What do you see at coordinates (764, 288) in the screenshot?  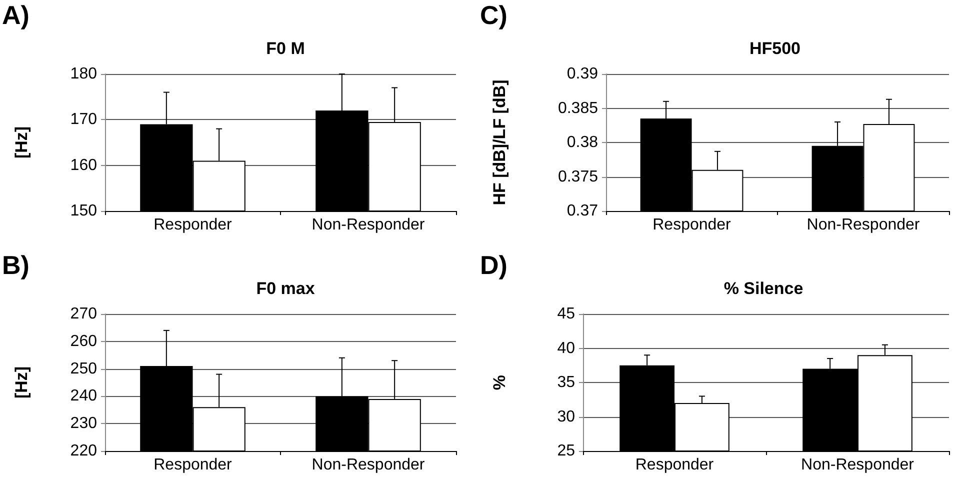 I see `chart-title: % Silence` at bounding box center [764, 288].